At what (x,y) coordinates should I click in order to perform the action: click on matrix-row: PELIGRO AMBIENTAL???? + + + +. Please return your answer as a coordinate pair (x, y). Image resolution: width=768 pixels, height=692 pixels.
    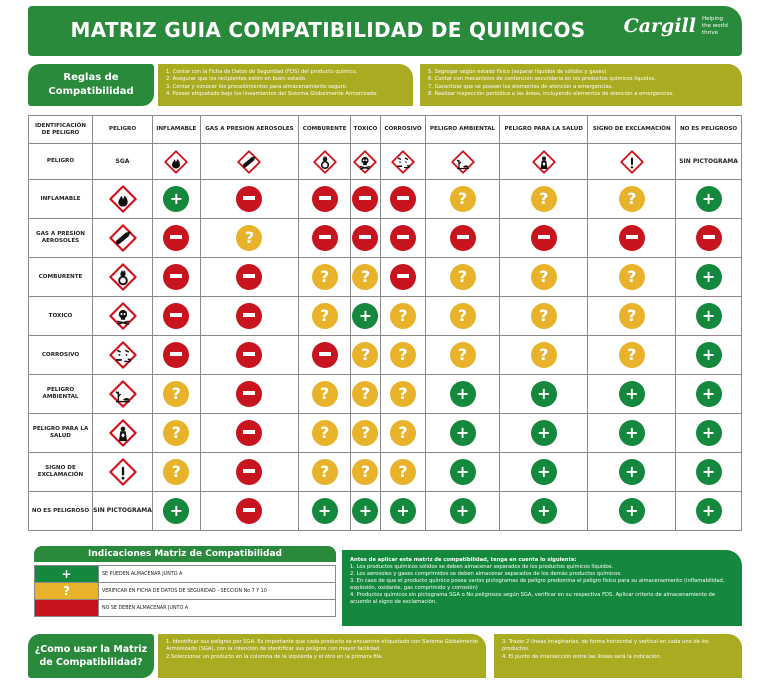
    Looking at the image, I should click on (385, 394).